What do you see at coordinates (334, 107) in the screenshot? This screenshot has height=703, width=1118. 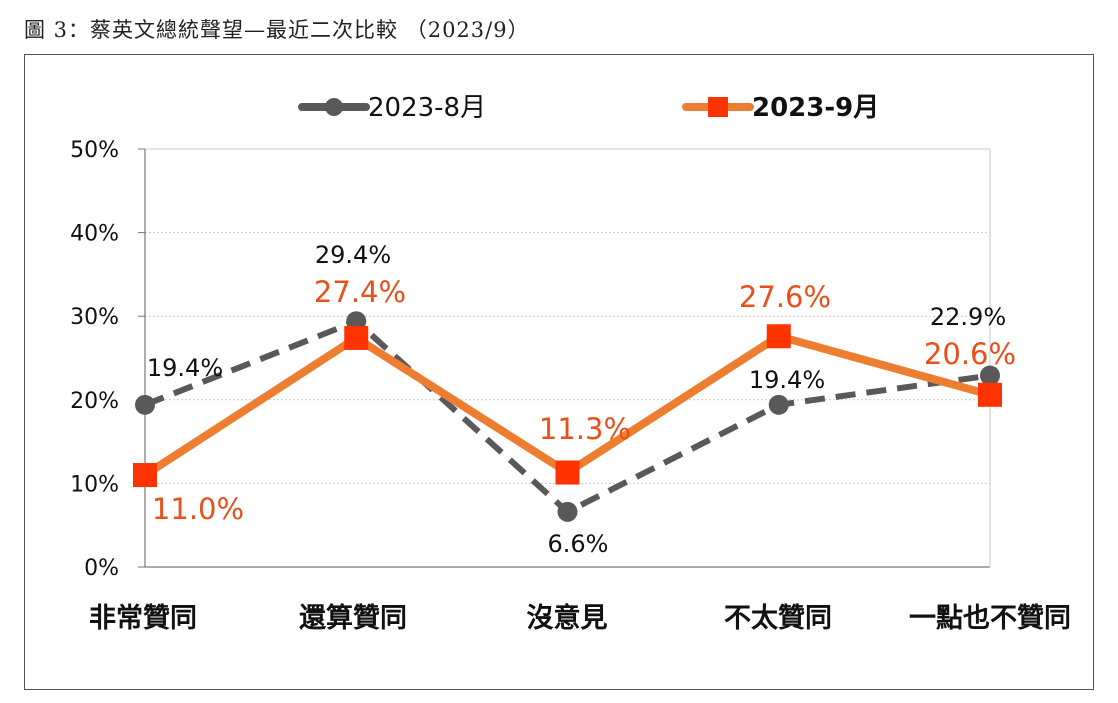 I see `legend-marker-aug` at bounding box center [334, 107].